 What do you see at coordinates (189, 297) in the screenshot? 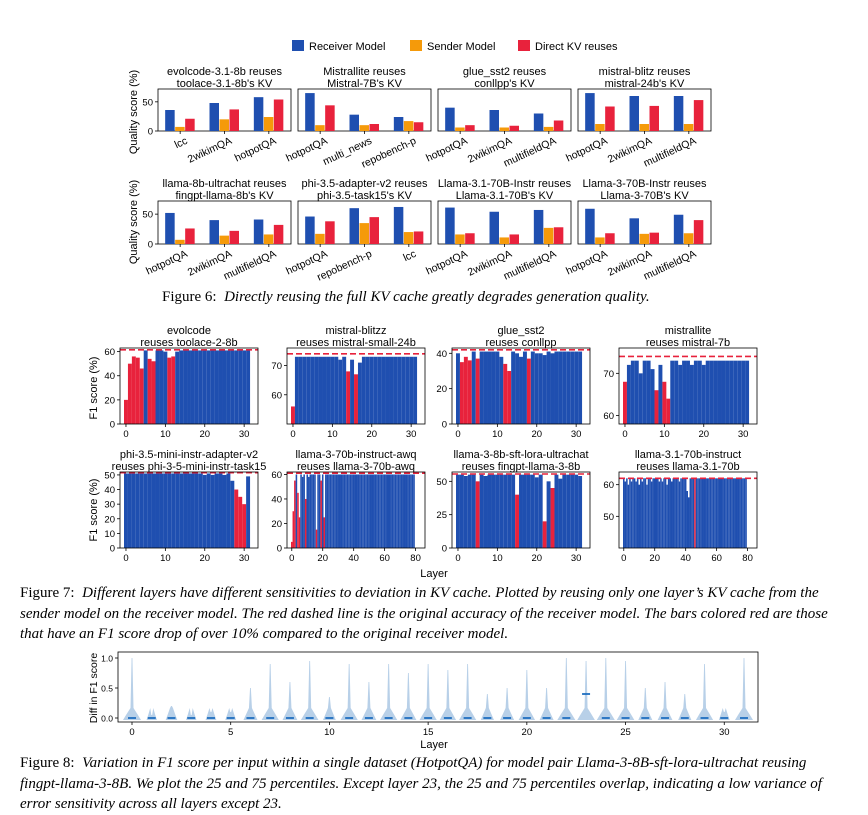
I see `figure-6-caption-label: Figure 6:` at bounding box center [189, 297].